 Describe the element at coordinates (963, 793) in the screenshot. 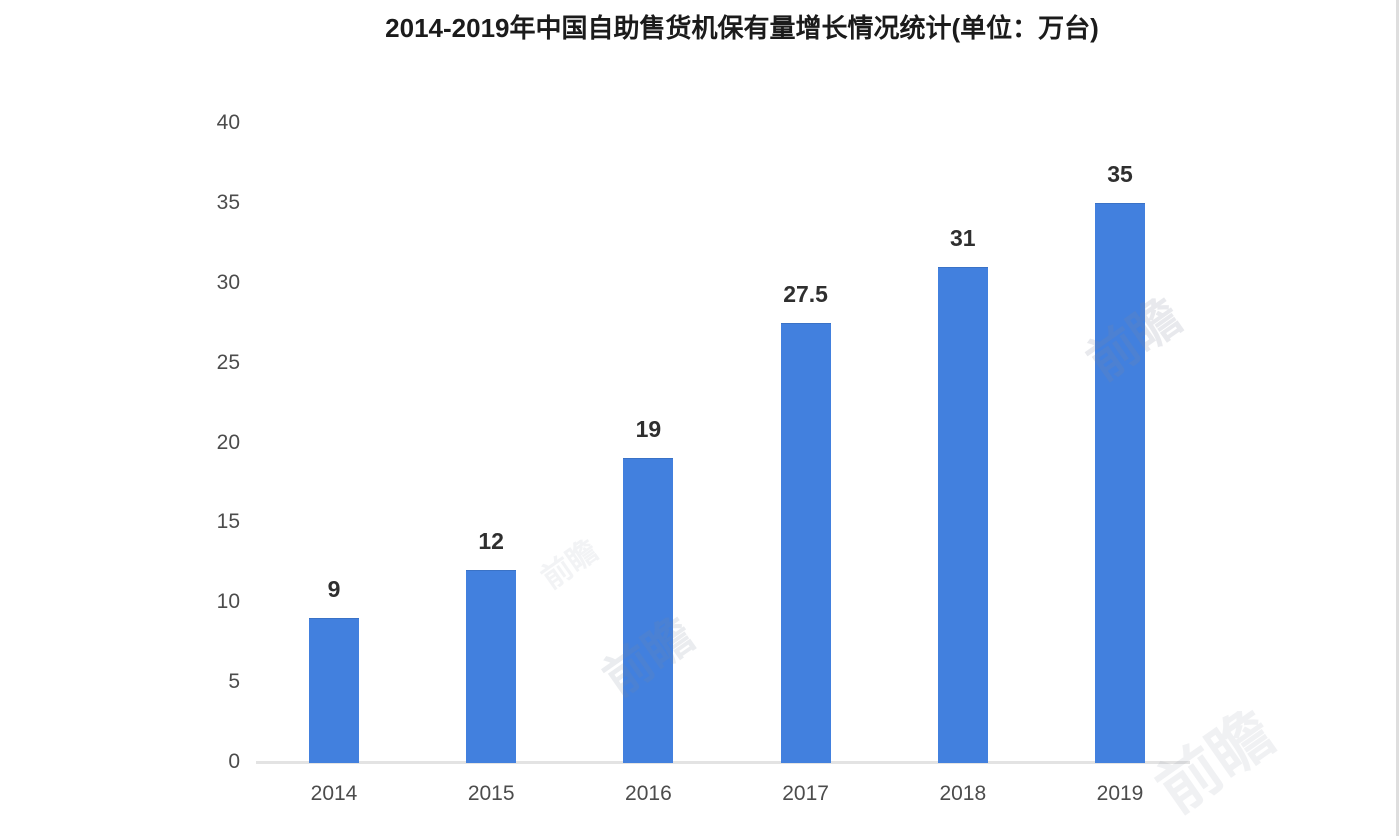

I see `x-tick-label: 2018` at that location.